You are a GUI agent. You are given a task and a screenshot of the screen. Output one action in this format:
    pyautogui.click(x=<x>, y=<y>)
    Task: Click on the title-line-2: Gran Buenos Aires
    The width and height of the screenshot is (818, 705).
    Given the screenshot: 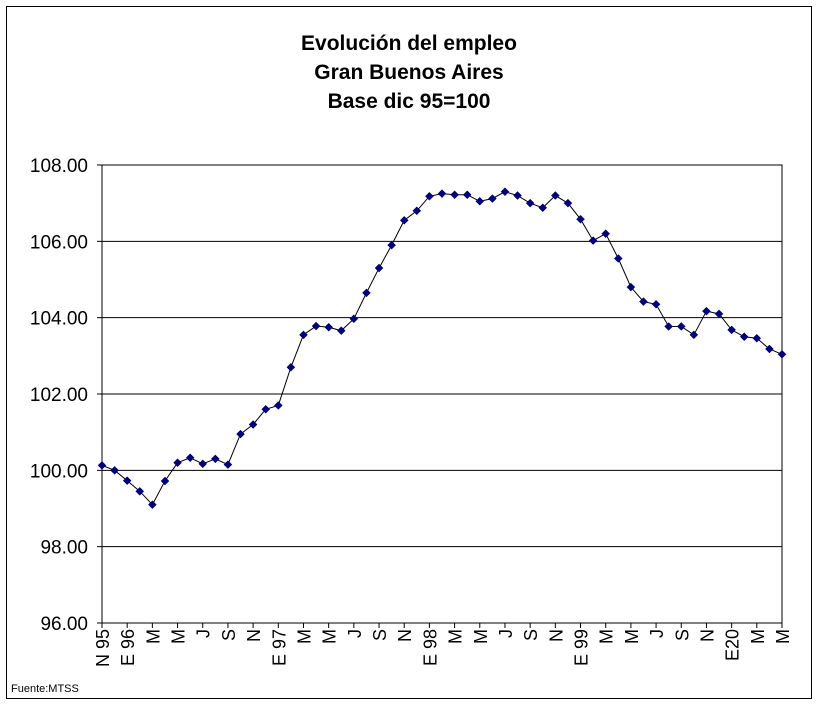 What is the action you would take?
    pyautogui.click(x=408, y=72)
    